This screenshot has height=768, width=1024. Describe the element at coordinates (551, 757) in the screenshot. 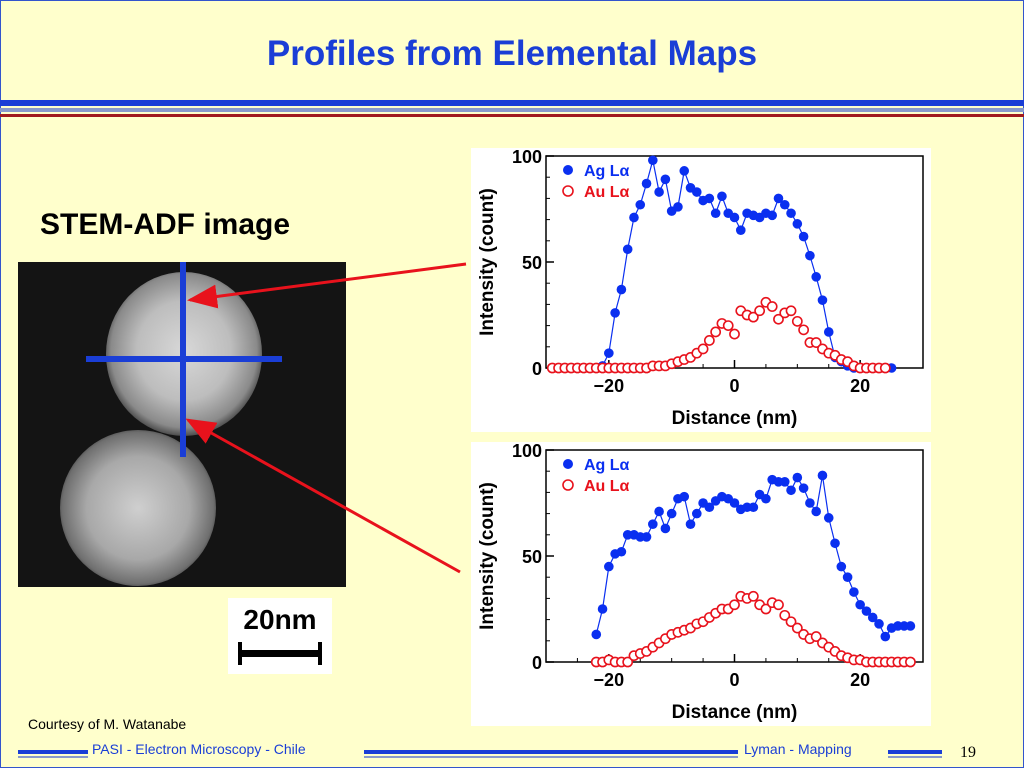

I see `footer-line-middle-accent` at that location.